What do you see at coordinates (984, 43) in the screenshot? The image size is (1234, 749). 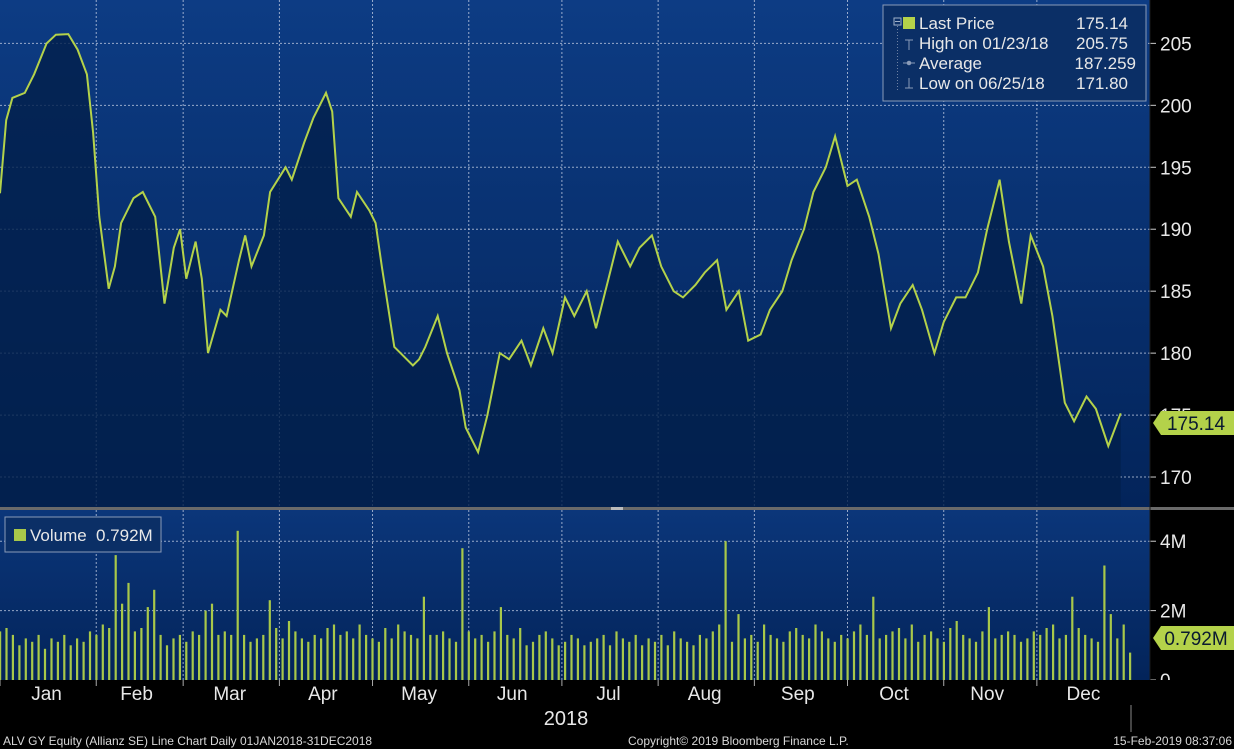 I see `legend-high-label: High on 01/23/18` at bounding box center [984, 43].